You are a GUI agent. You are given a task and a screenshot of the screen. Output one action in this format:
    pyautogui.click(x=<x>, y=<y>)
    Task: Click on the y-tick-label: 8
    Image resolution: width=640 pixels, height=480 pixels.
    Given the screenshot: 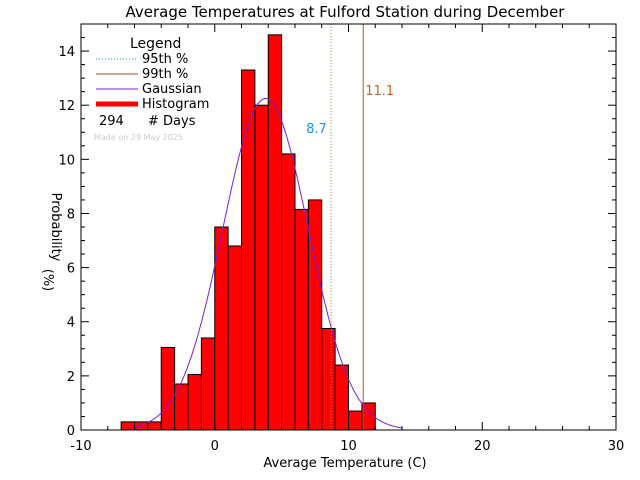 What is the action you would take?
    pyautogui.click(x=71, y=214)
    